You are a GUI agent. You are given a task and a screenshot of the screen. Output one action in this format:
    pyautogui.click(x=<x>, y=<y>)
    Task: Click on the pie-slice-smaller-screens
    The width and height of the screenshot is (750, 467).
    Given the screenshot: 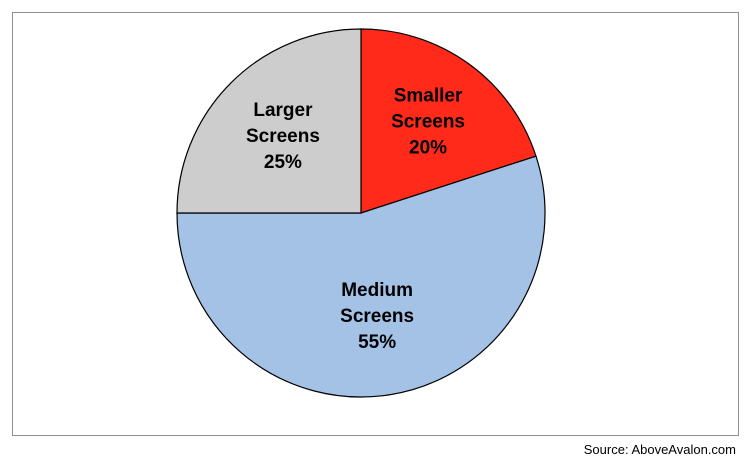 What is the action you would take?
    pyautogui.click(x=448, y=121)
    